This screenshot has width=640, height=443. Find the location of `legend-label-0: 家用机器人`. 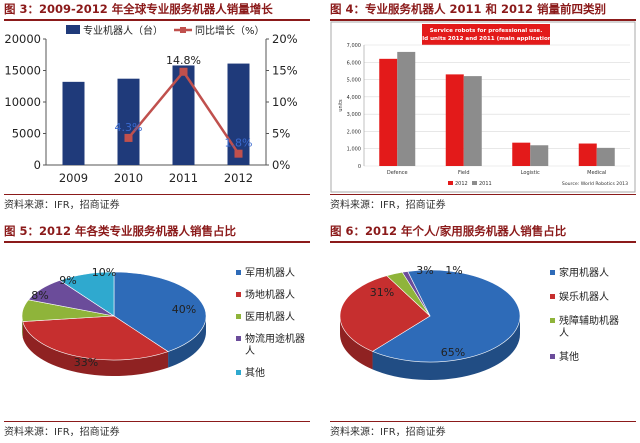

legend-label-0: 家用机器人 is located at coordinates (584, 272).